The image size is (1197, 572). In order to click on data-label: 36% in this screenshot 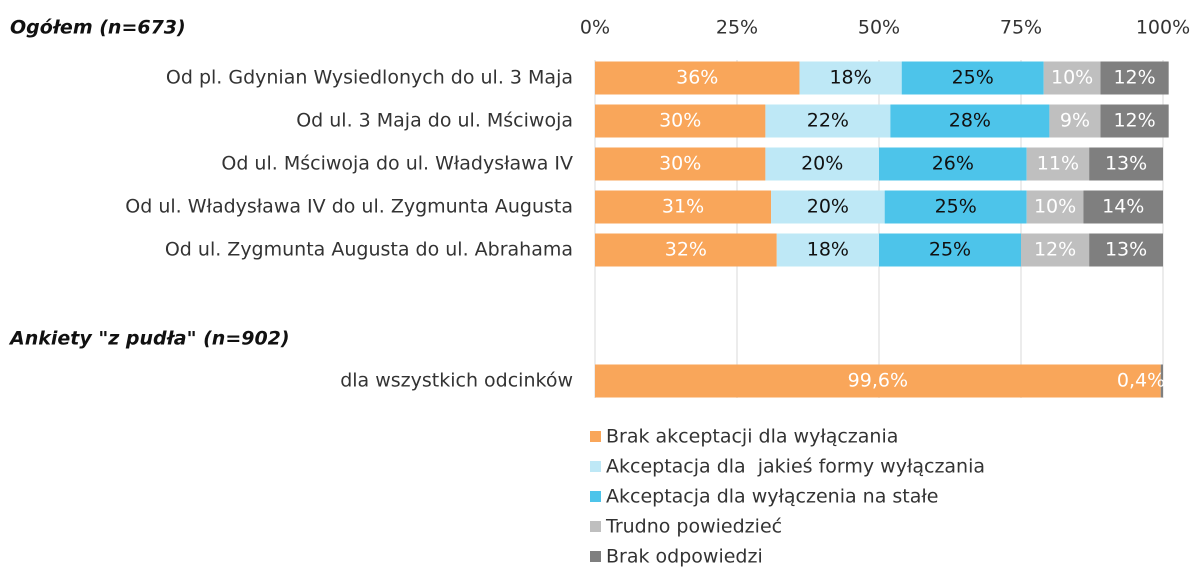, I will do `click(697, 78)`.